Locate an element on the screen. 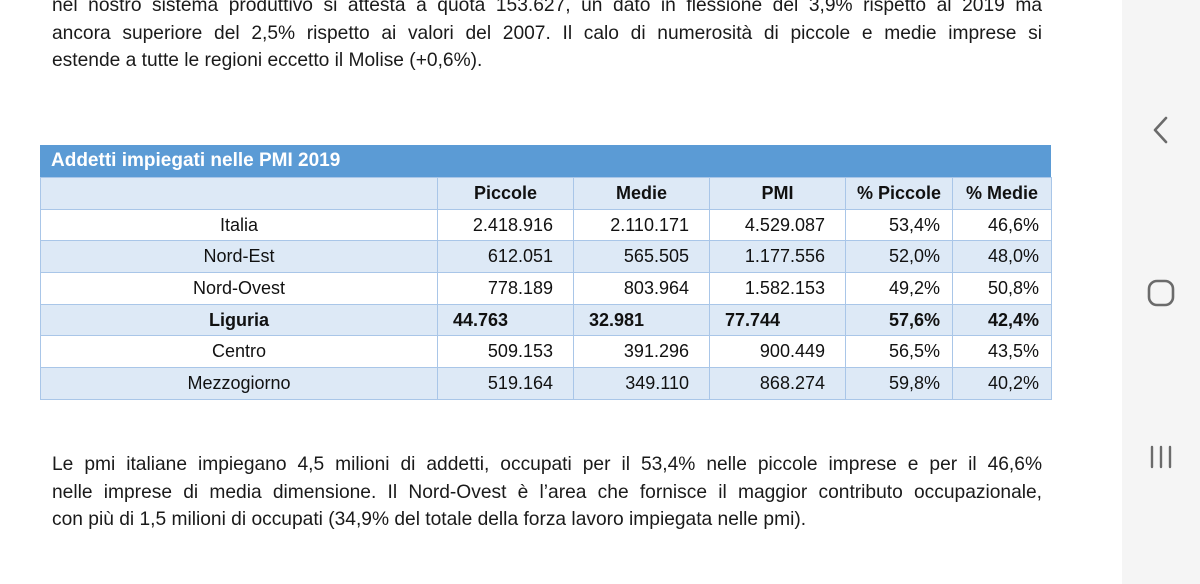 Image resolution: width=1200 pixels, height=584 pixels. home-button is located at coordinates (1161, 293).